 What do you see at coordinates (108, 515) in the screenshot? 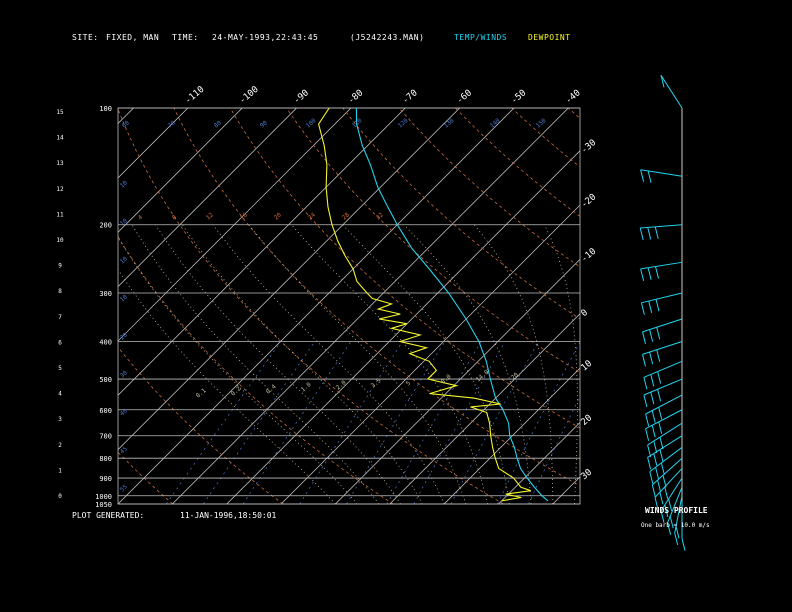
I see `plot-generated-label: PLOT GENERATED:` at bounding box center [108, 515].